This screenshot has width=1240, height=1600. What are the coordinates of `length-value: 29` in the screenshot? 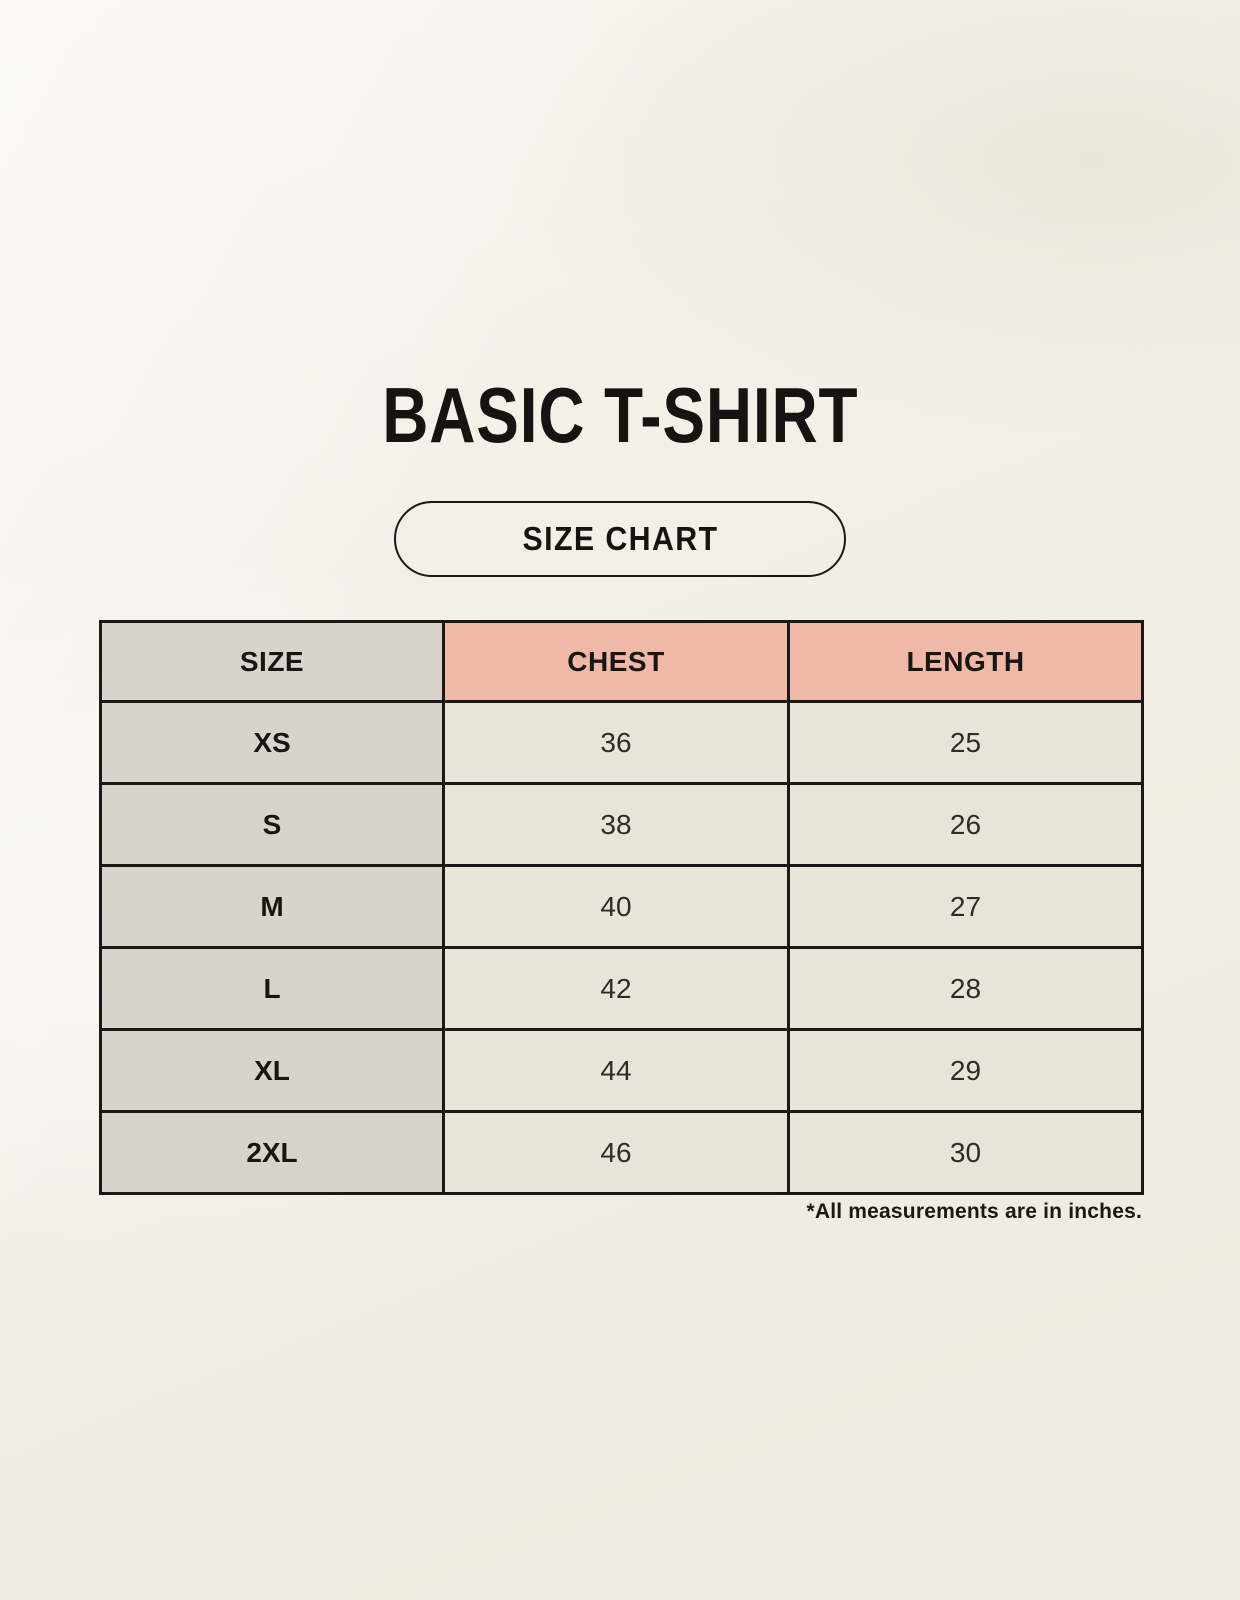 It's located at (965, 1070).